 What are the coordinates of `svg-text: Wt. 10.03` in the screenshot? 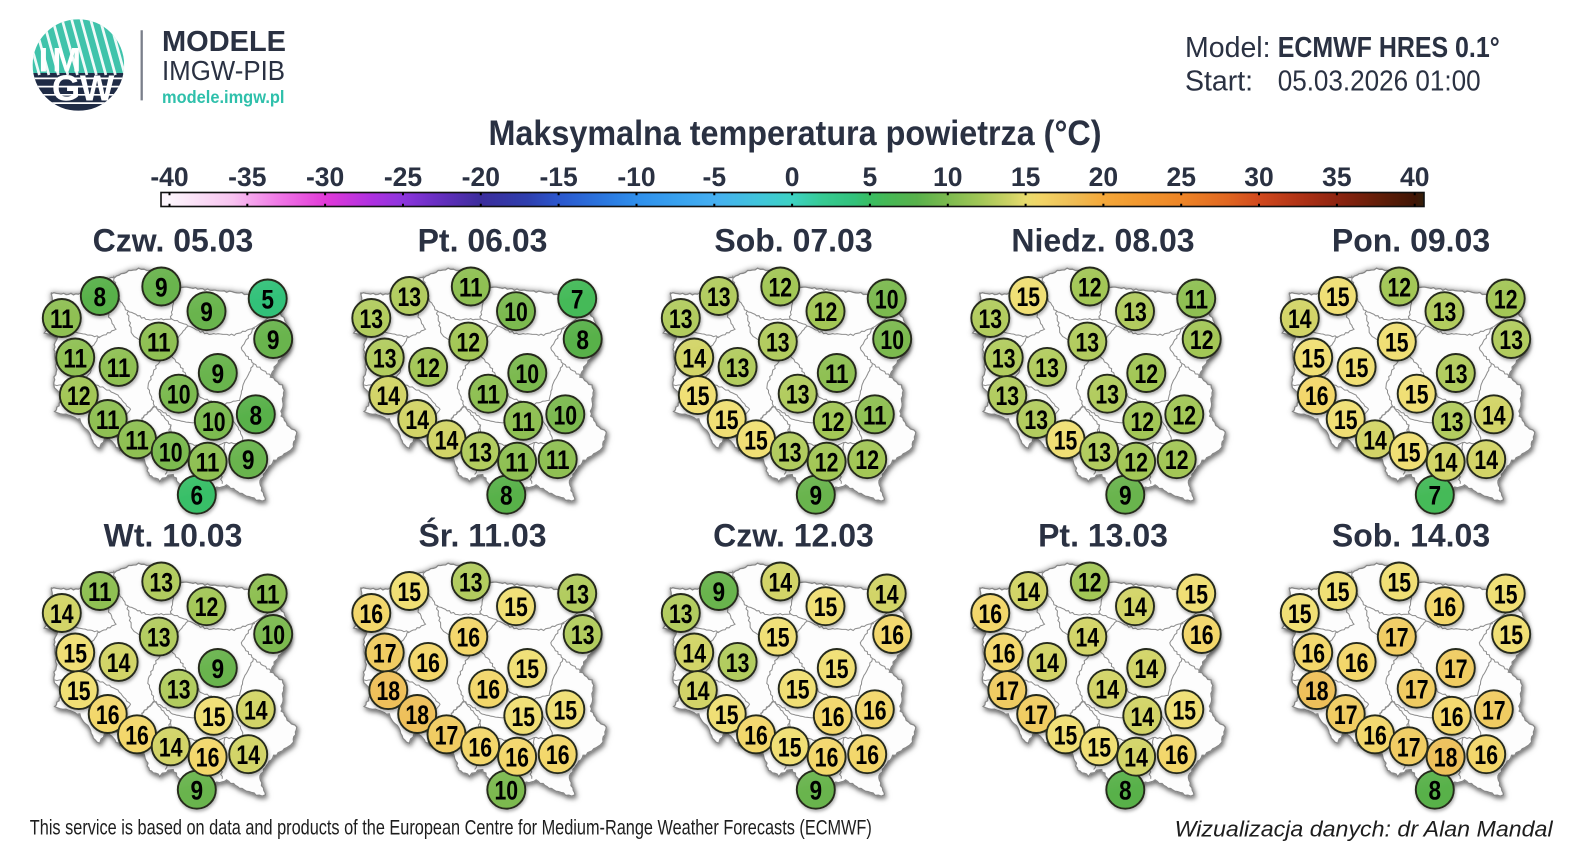 It's located at (173, 536).